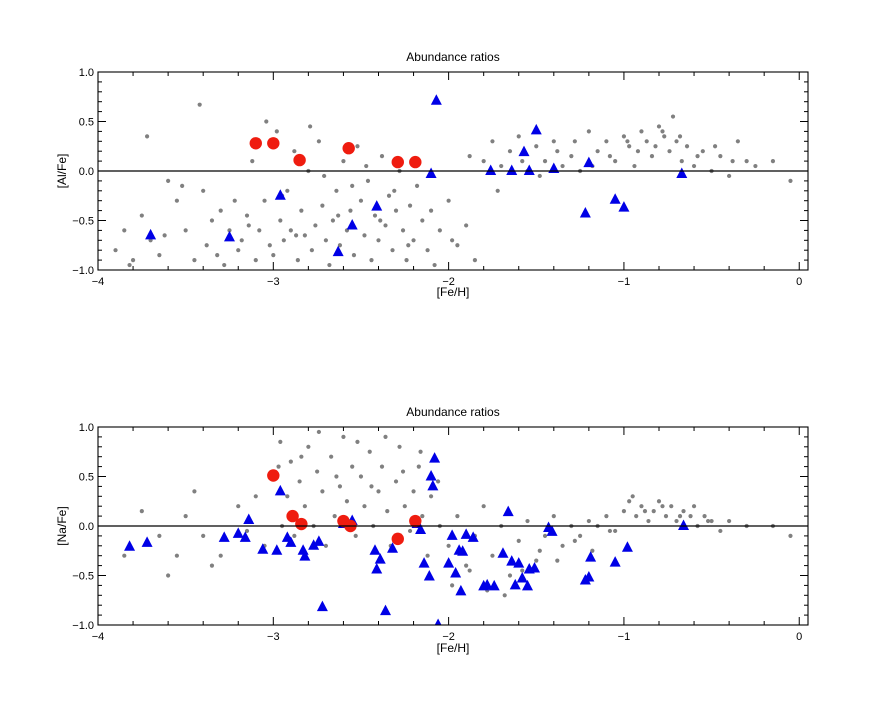  I want to click on x-tick-label: −4, so click(98, 282).